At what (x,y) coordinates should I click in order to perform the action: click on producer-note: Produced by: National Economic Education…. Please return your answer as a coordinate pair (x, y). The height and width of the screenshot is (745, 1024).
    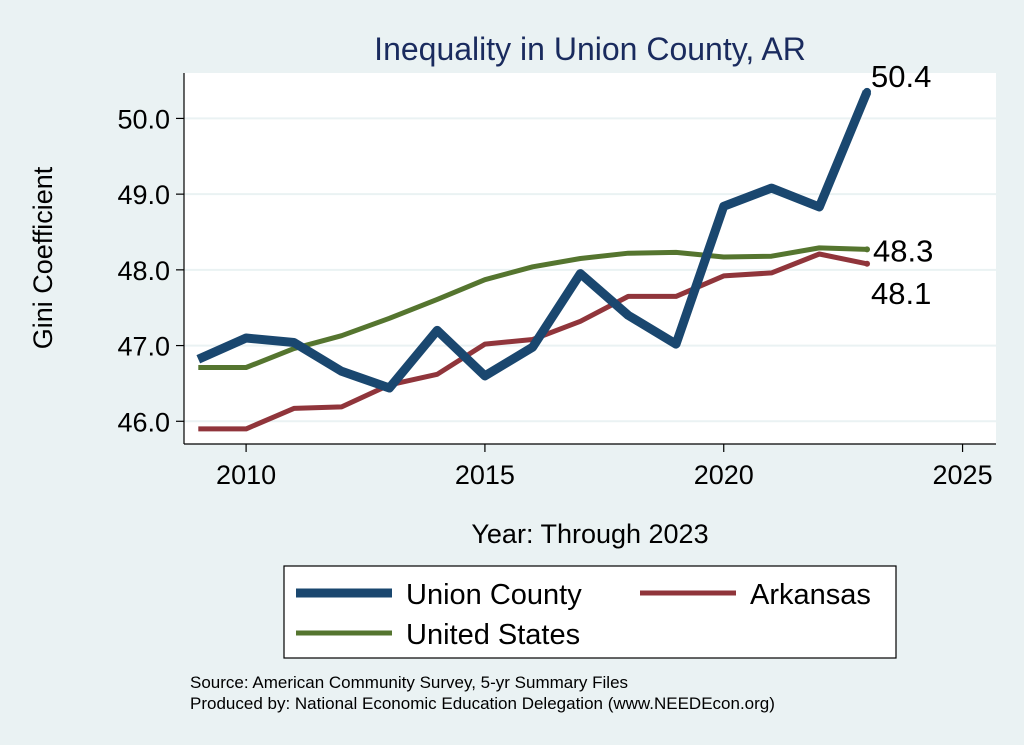
    Looking at the image, I should click on (482, 703).